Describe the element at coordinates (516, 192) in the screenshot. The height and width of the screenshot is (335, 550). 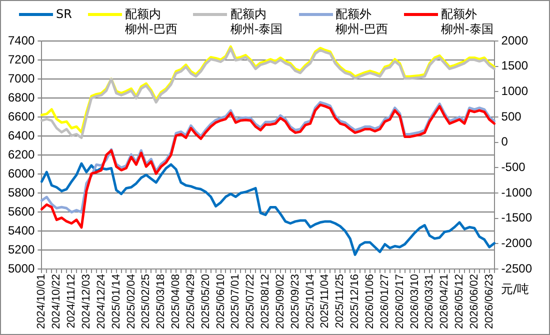
I see `y2-tick-label: -1000` at that location.